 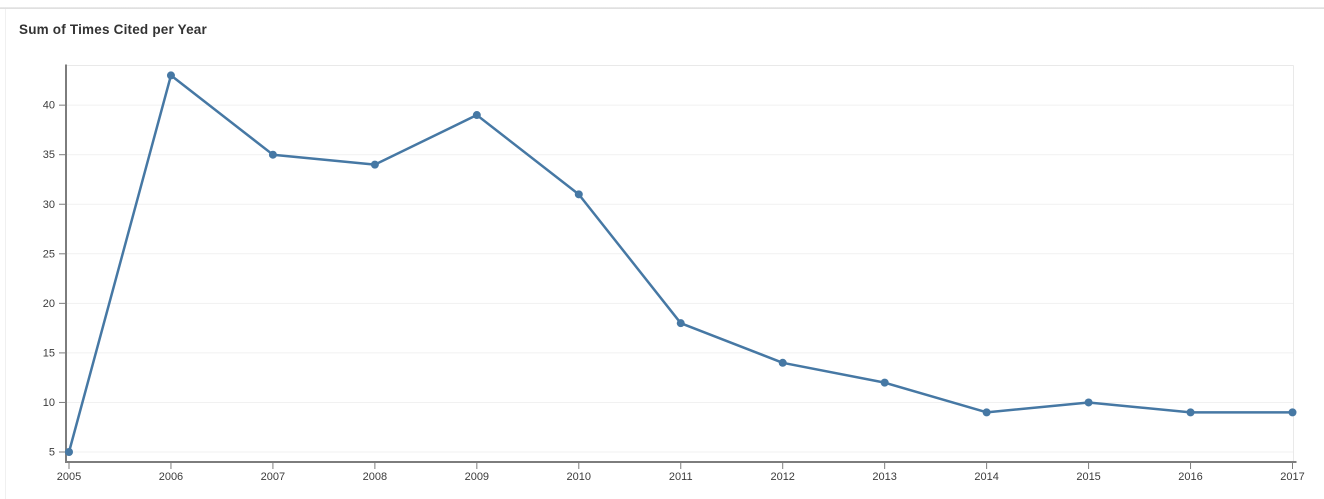 I want to click on chart-title: Sum of Times Cited per Year, so click(x=113, y=29).